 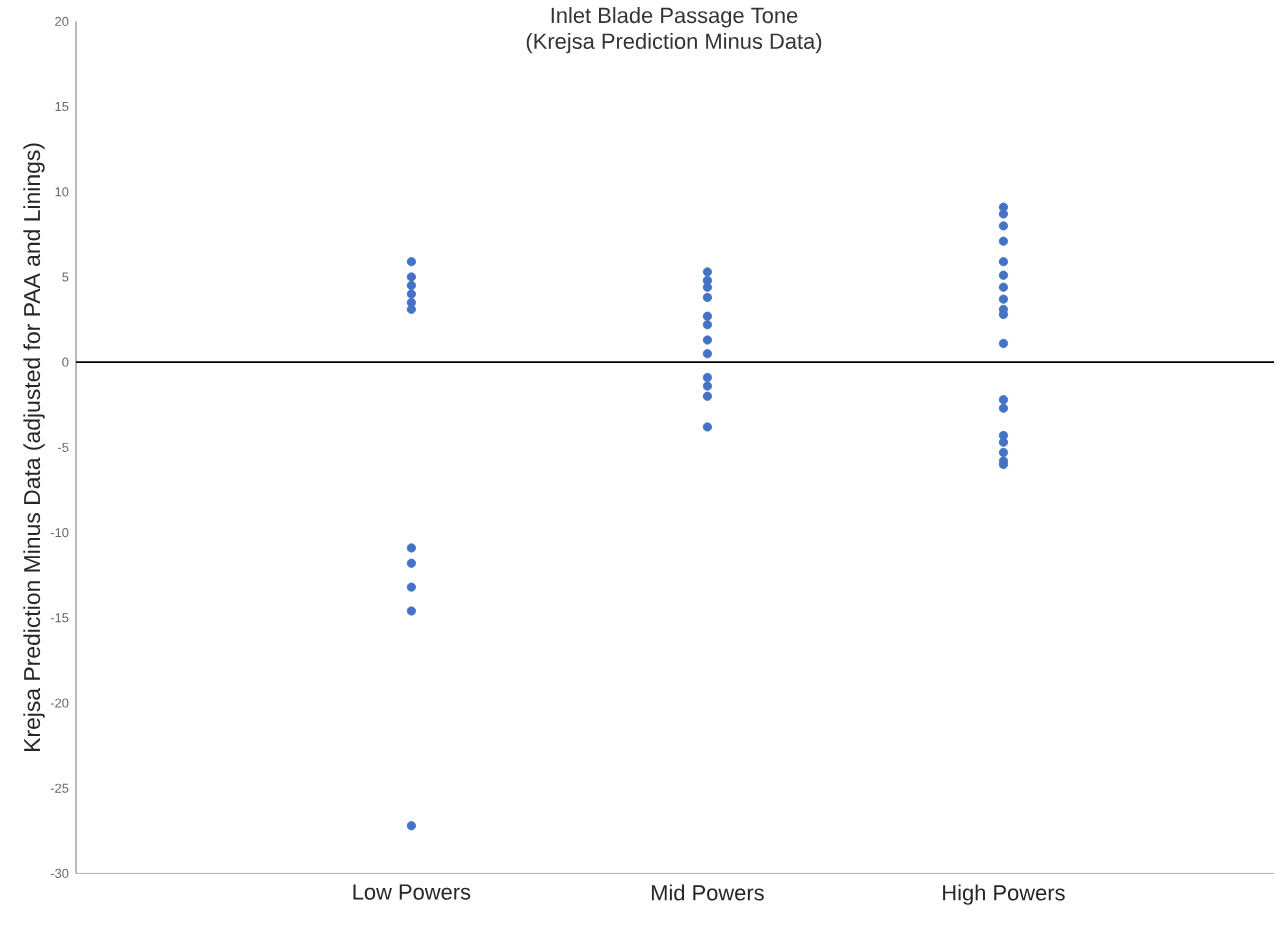 I want to click on chart-subtitle: (Krejsa Prediction Minus Data), so click(x=674, y=43).